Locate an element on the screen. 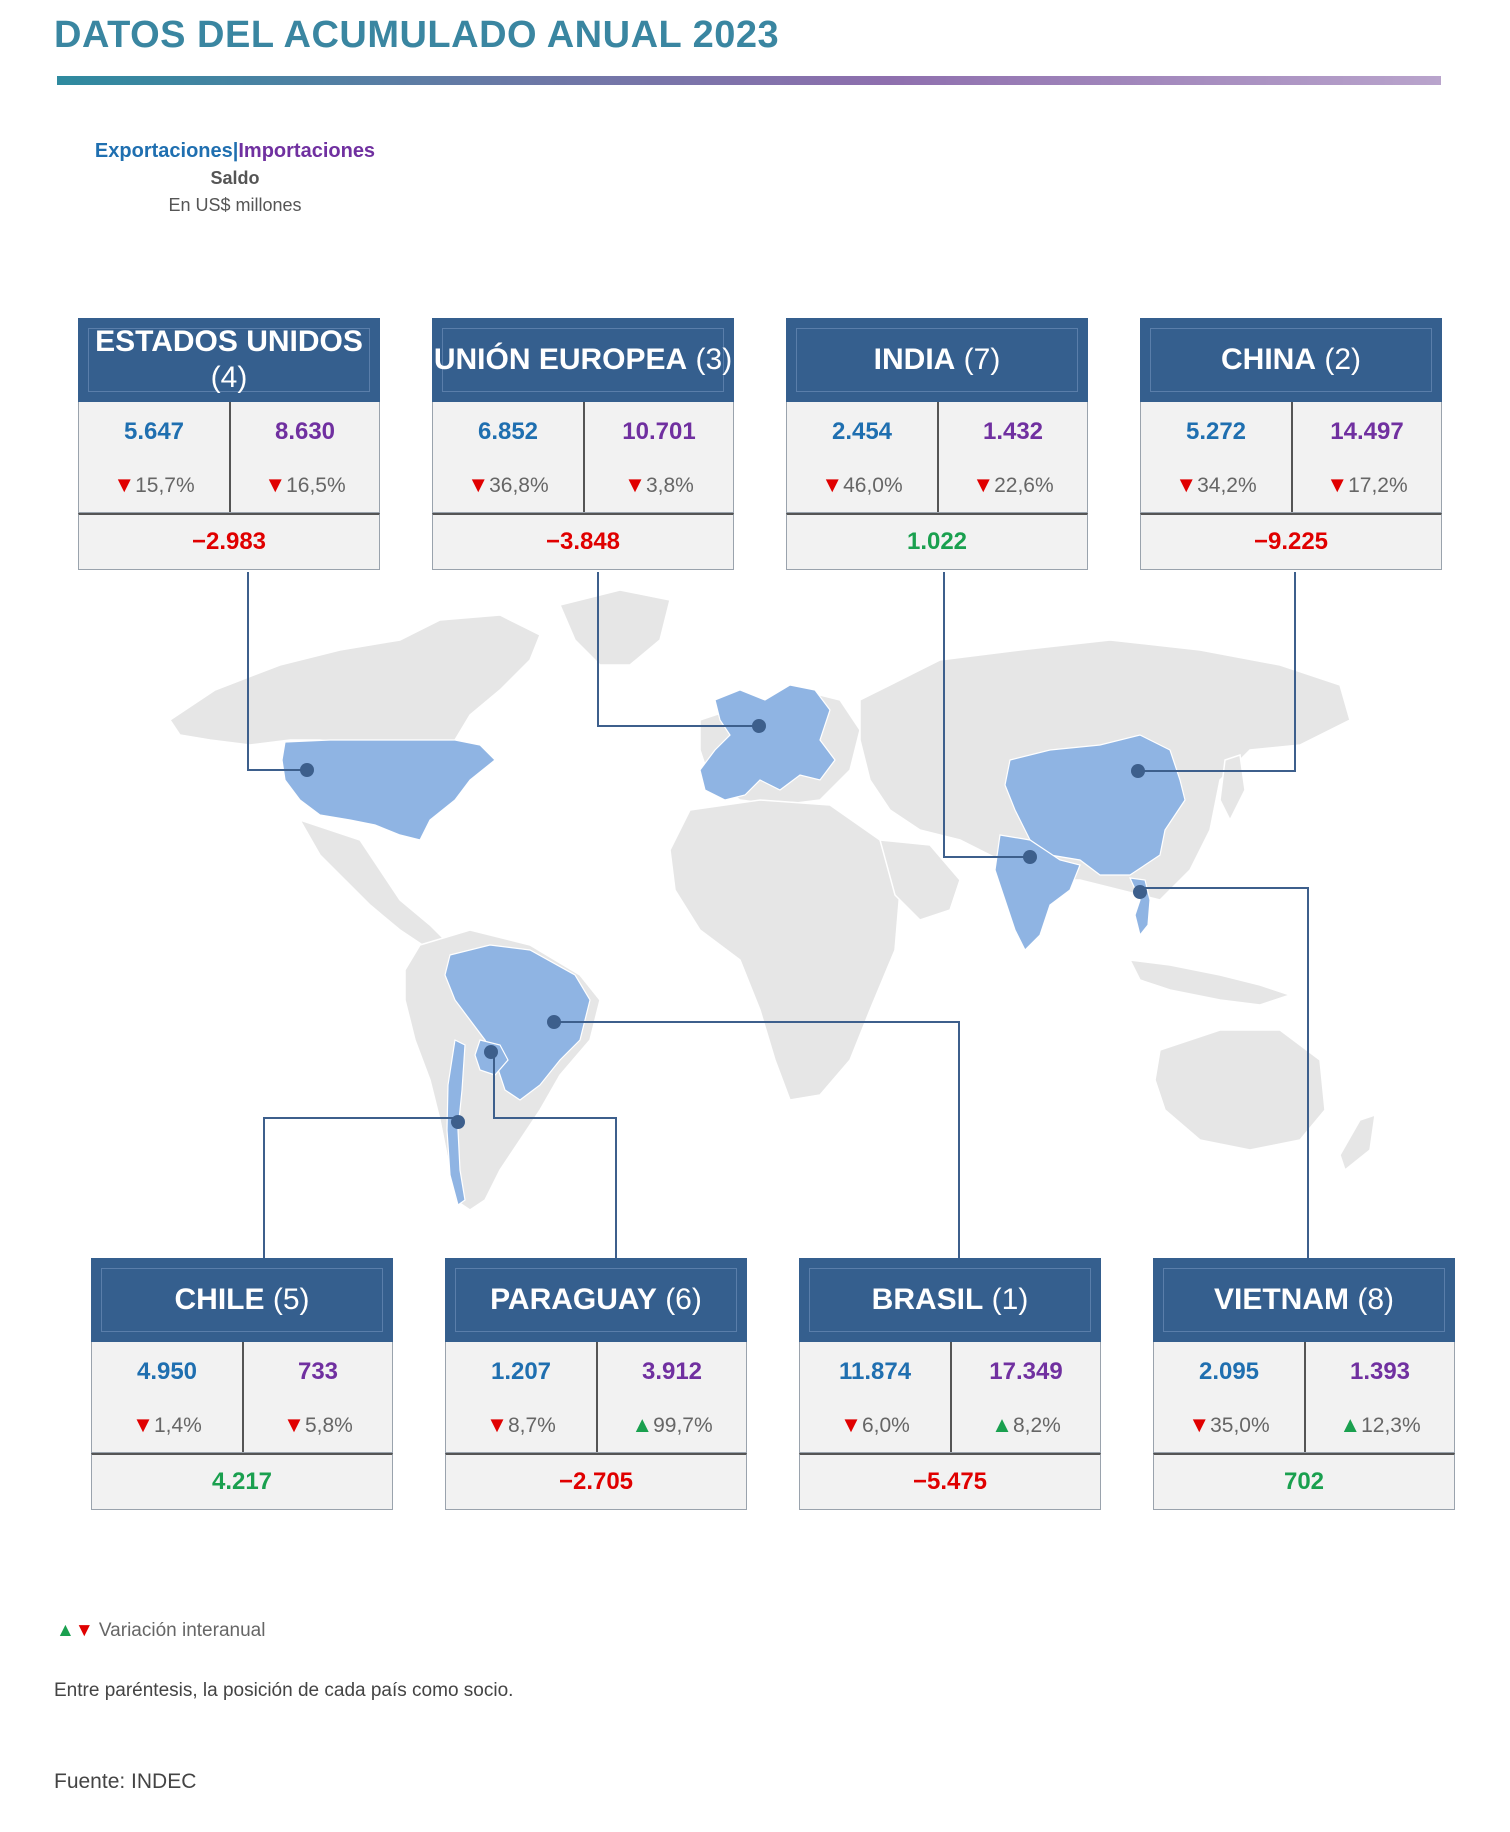 The image size is (1510, 1832). connector-eu is located at coordinates (678, 649).